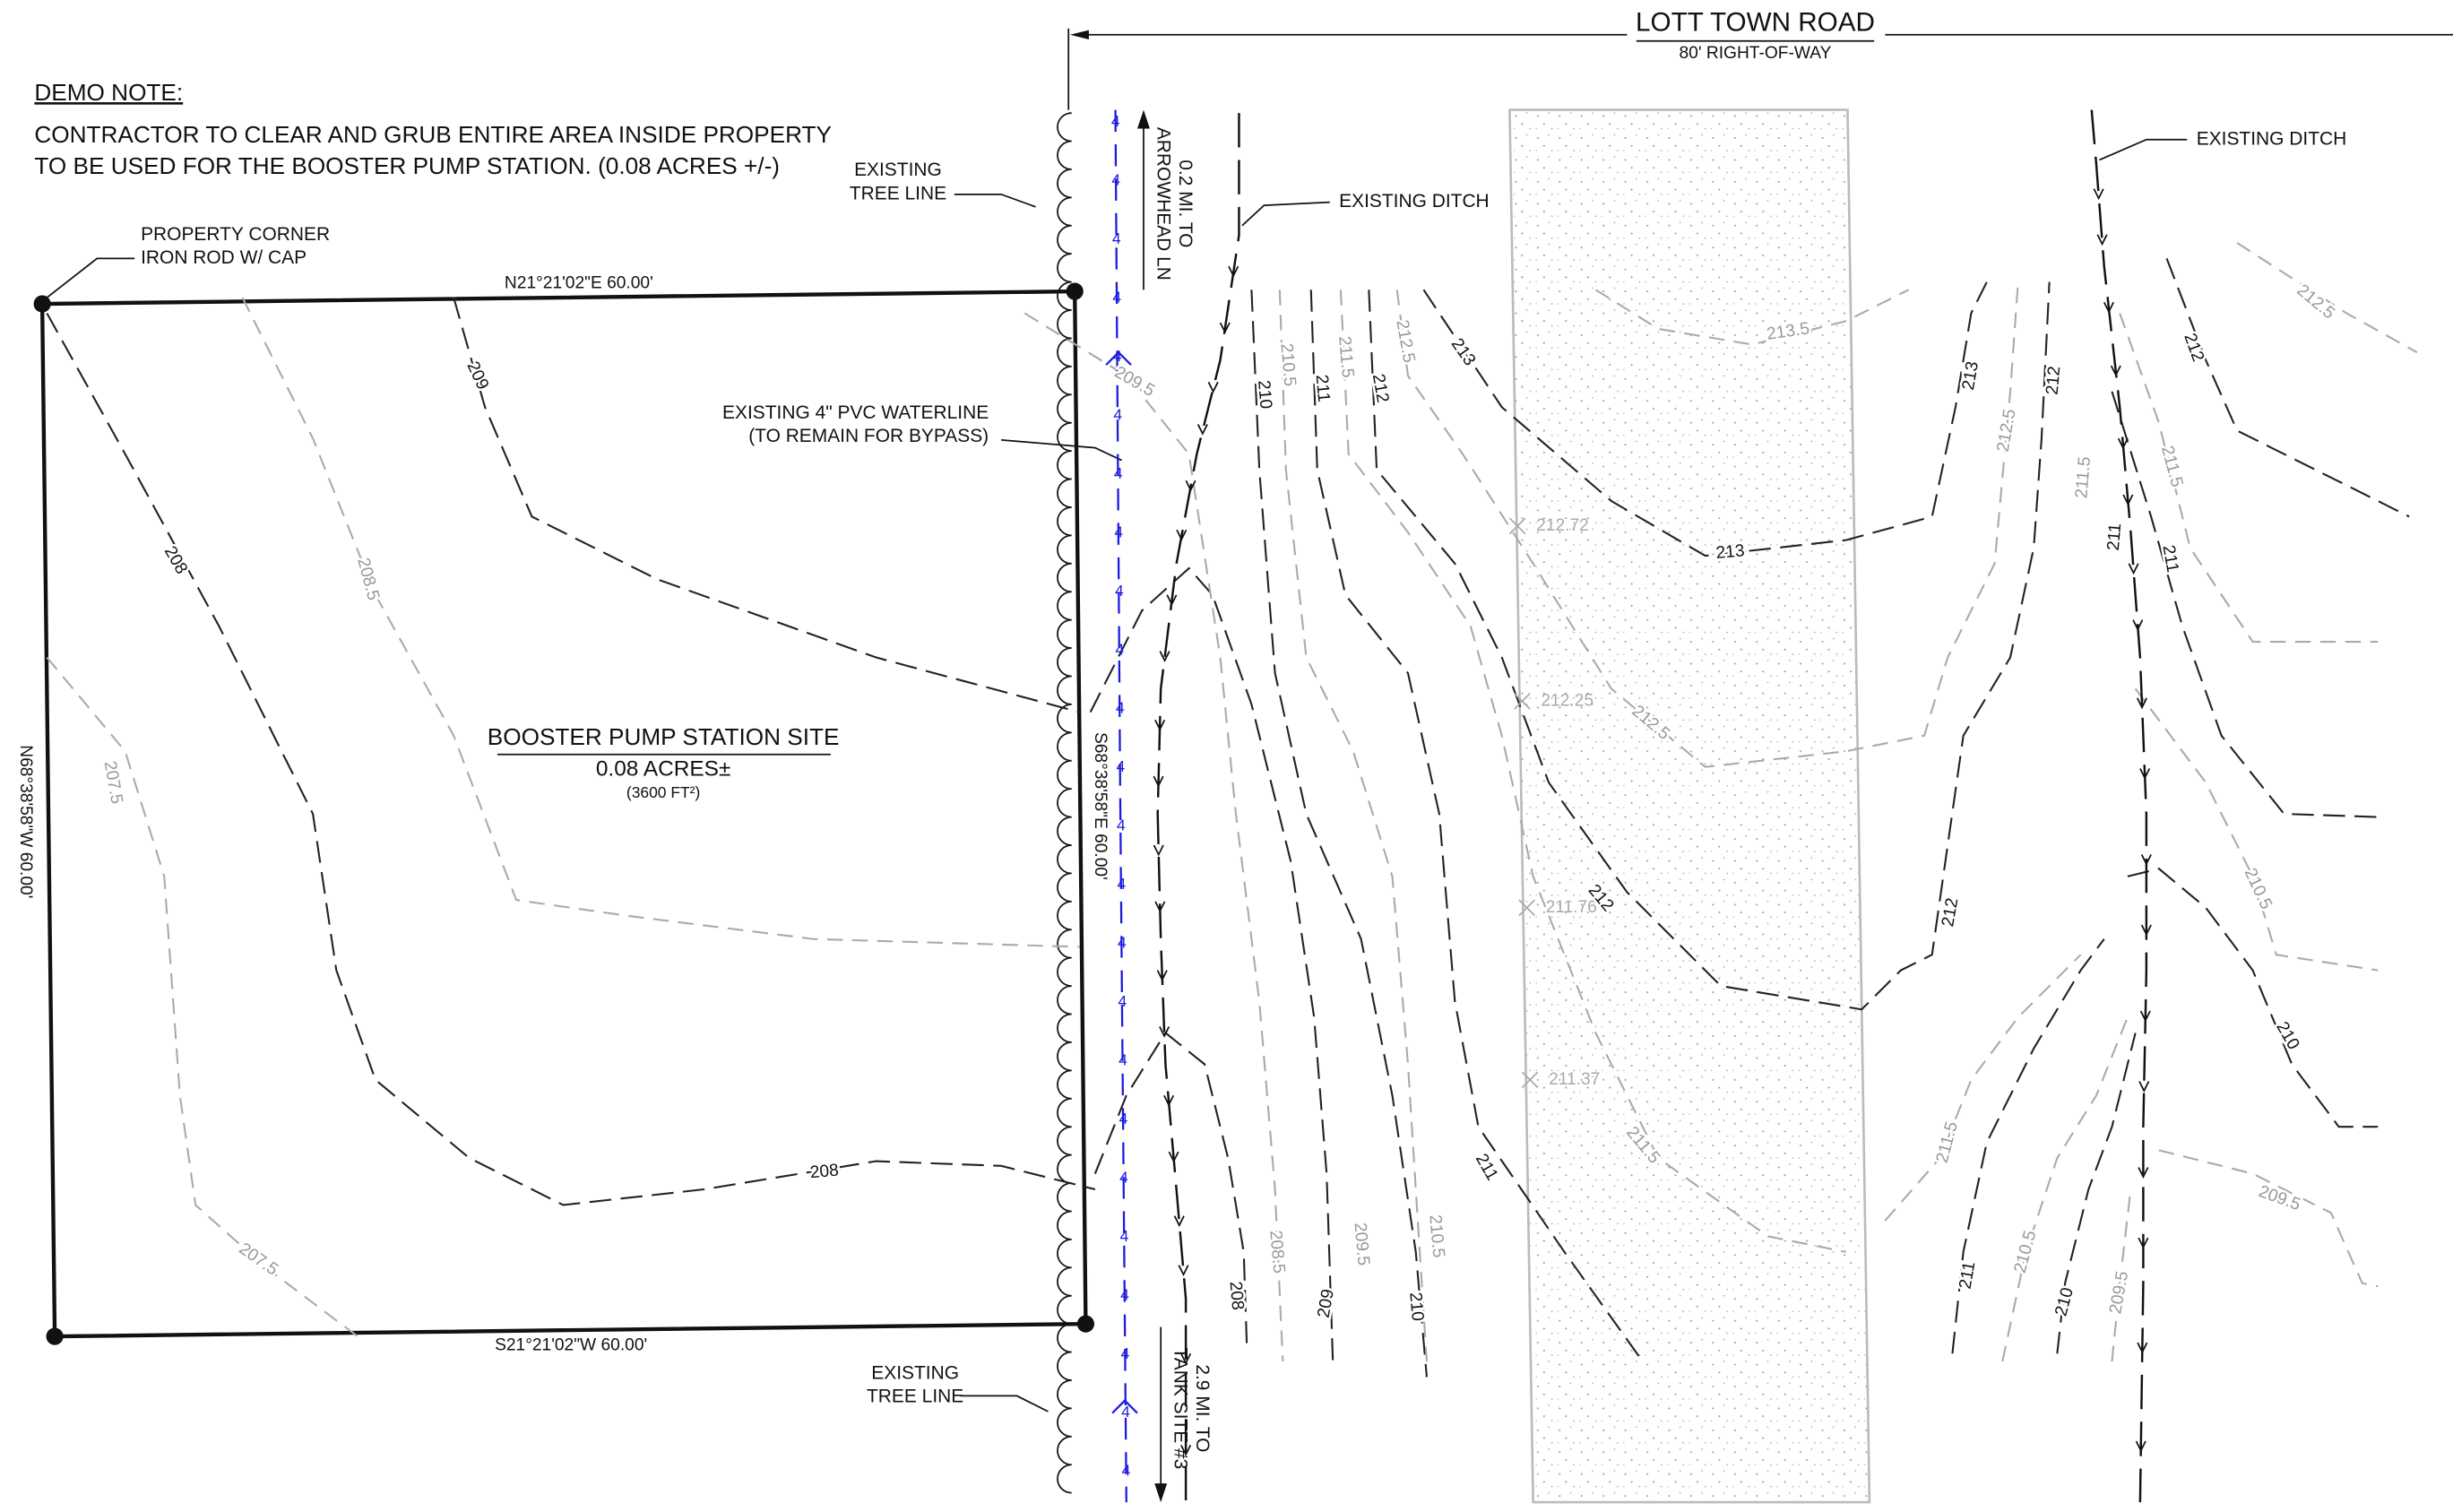 This screenshot has width=2453, height=1512. What do you see at coordinates (1755, 22) in the screenshot?
I see `road-name: LOTT TOWN ROAD` at bounding box center [1755, 22].